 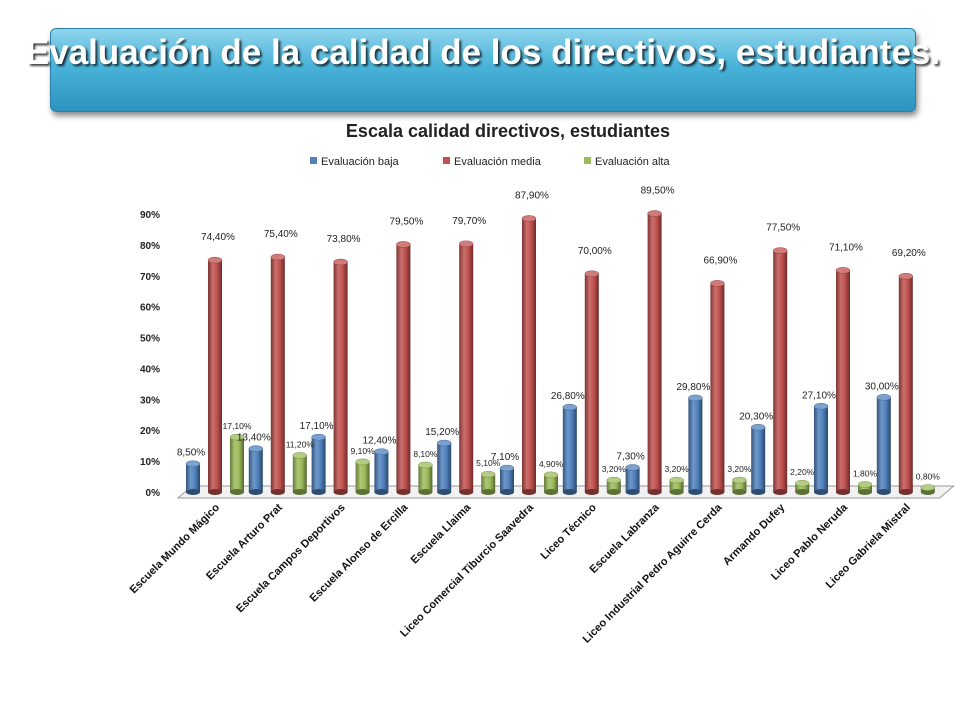 What do you see at coordinates (150, 215) in the screenshot?
I see `y-tick-label: 90%` at bounding box center [150, 215].